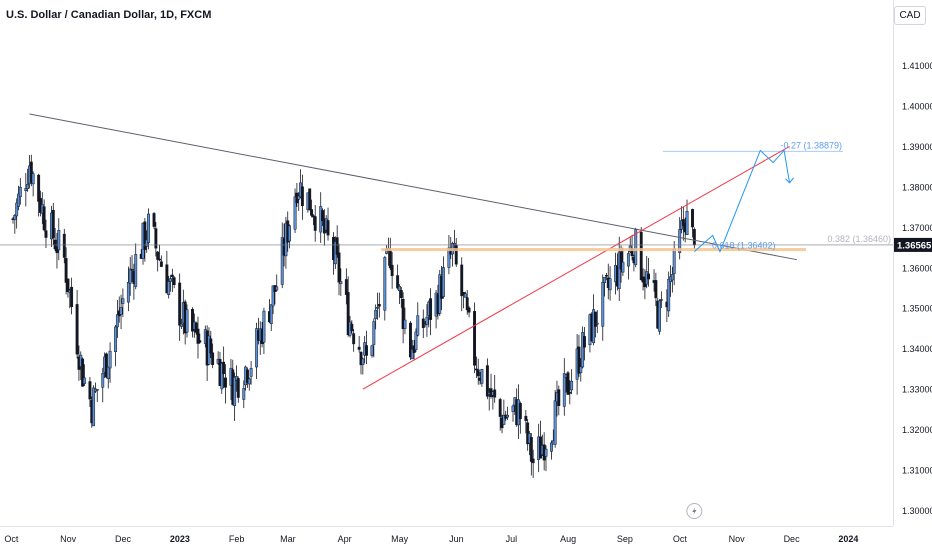  What do you see at coordinates (917, 147) in the screenshot?
I see `price-tick-label: 1.39000` at bounding box center [917, 147].